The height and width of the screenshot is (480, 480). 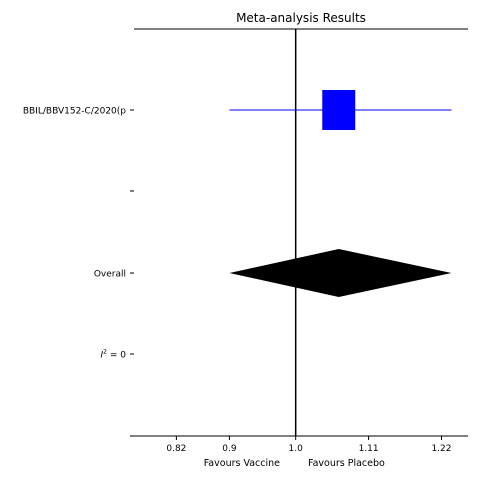 What do you see at coordinates (309, 445) in the screenshot?
I see `x-axis-ticks: 0.82 0.9 1.0 1.11 1.22` at bounding box center [309, 445].